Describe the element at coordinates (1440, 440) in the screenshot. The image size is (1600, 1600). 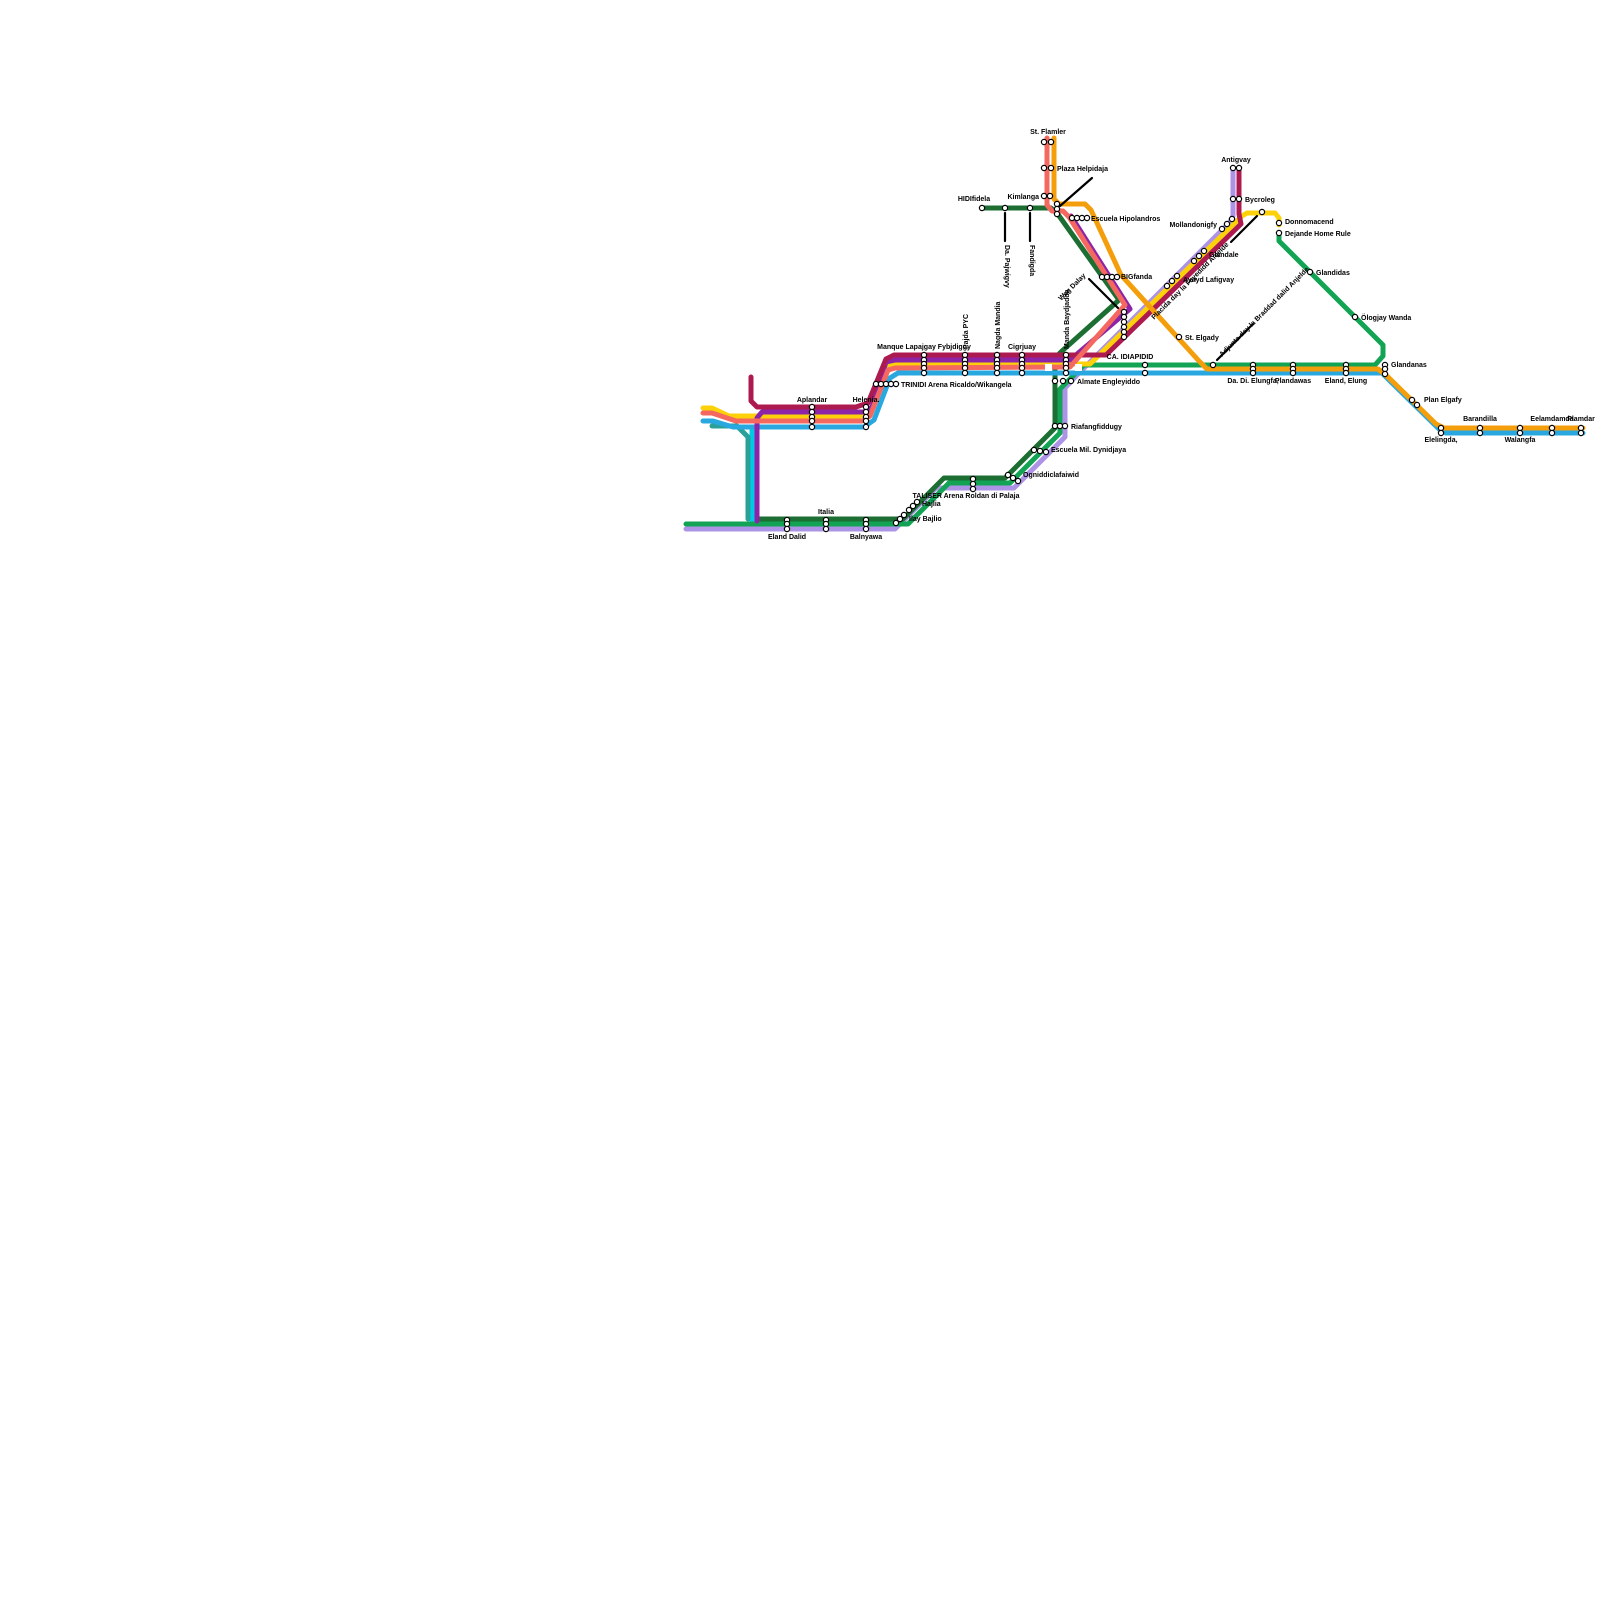
I see `station-label-elelingda: Elelingda,` at that location.